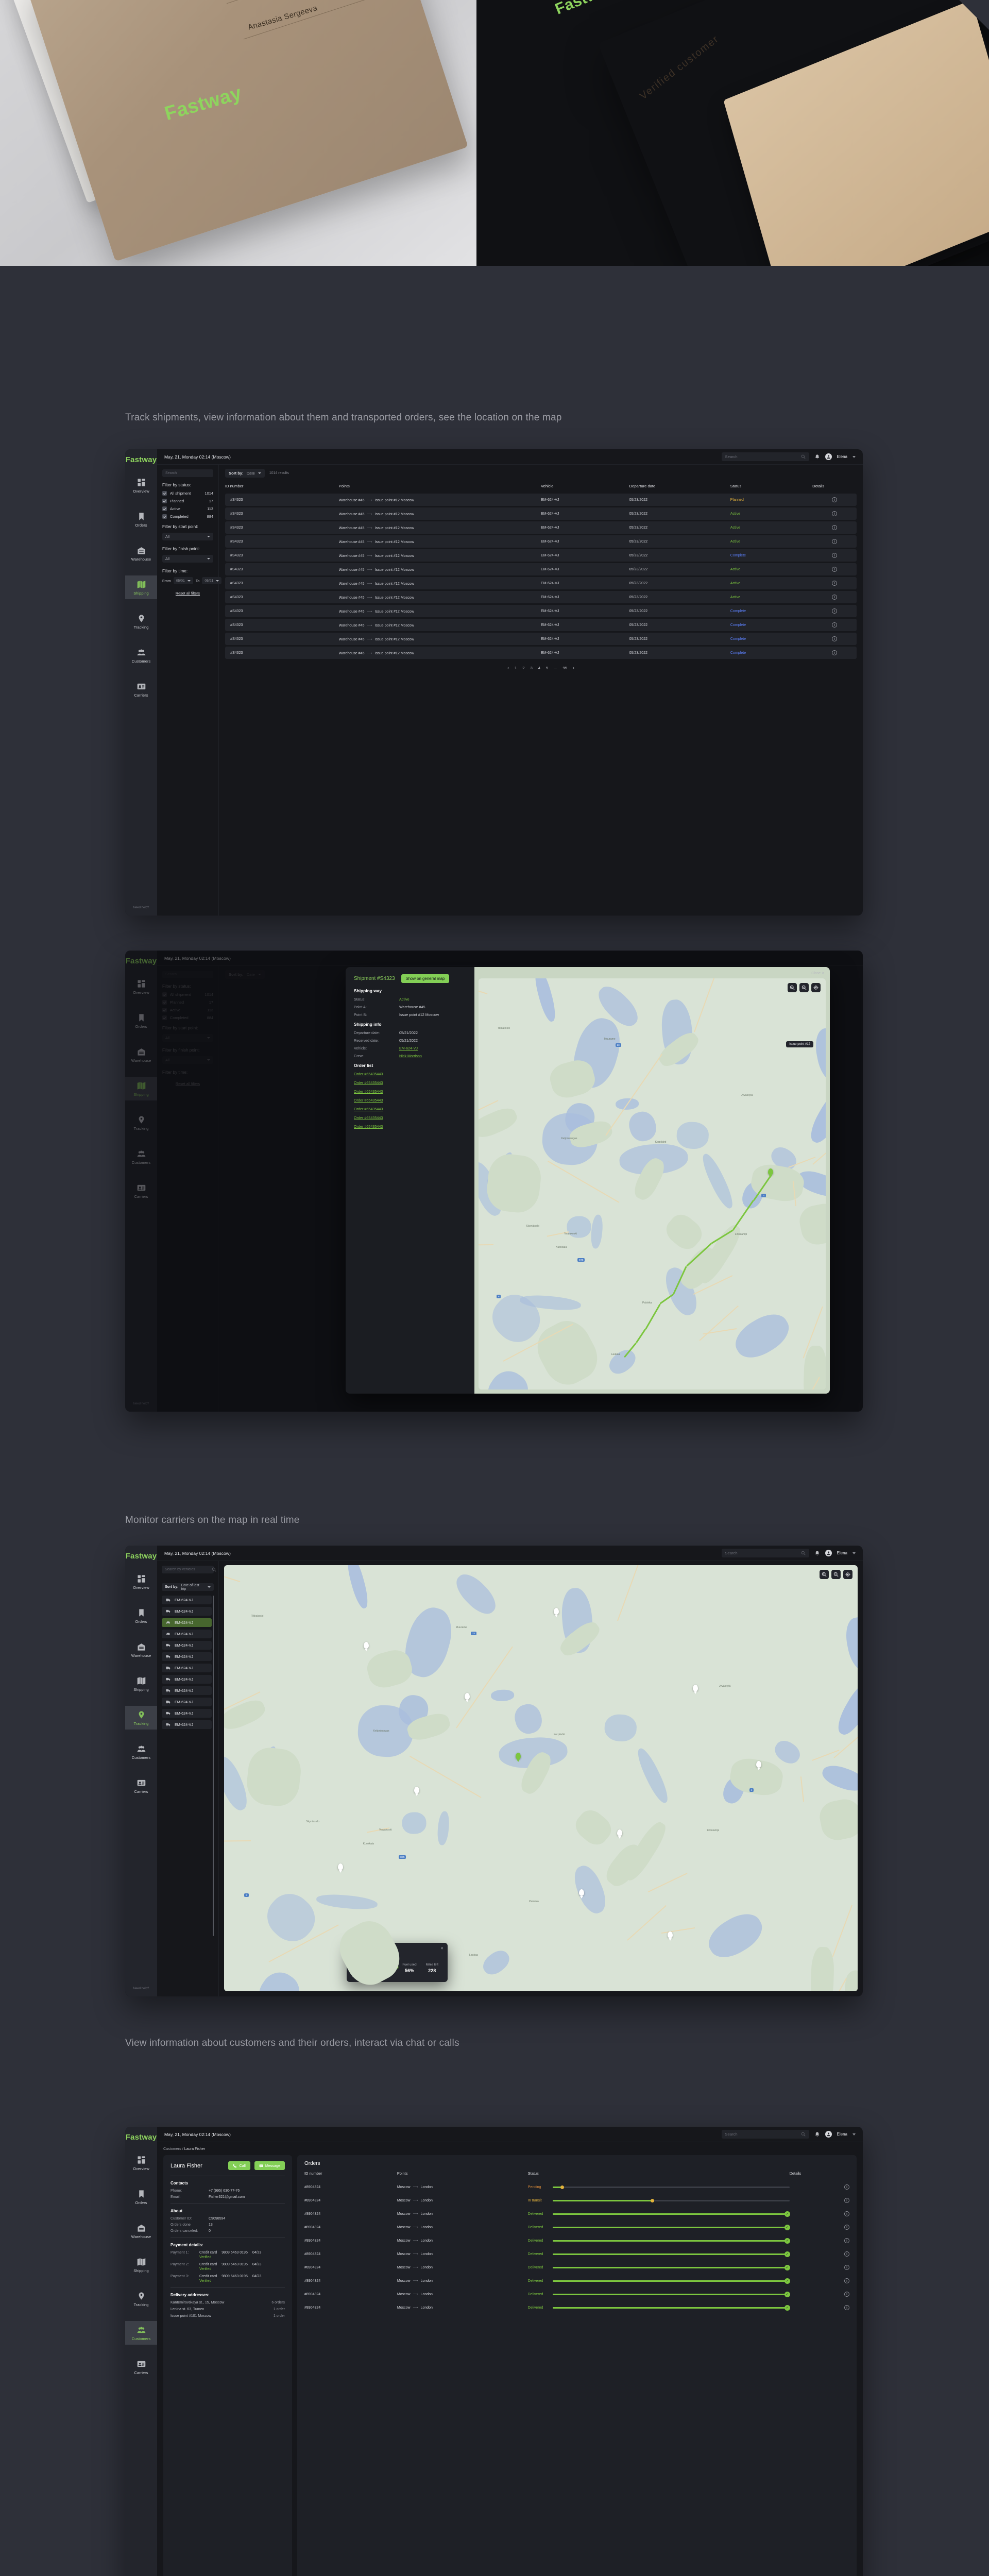 The image size is (989, 2576). I want to click on filter-search-input, so click(188, 473).